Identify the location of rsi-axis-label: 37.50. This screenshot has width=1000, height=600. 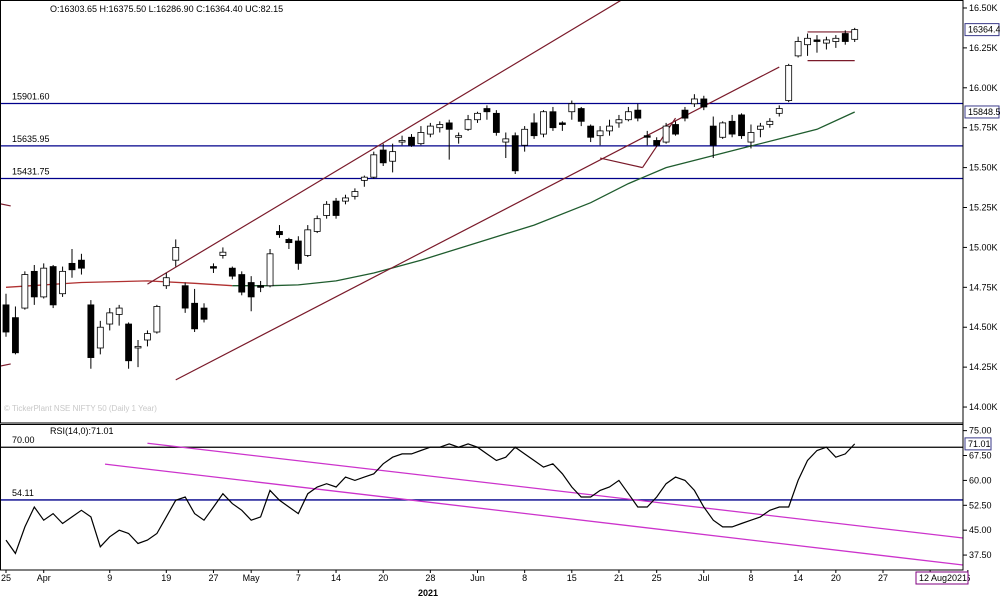
(980, 555).